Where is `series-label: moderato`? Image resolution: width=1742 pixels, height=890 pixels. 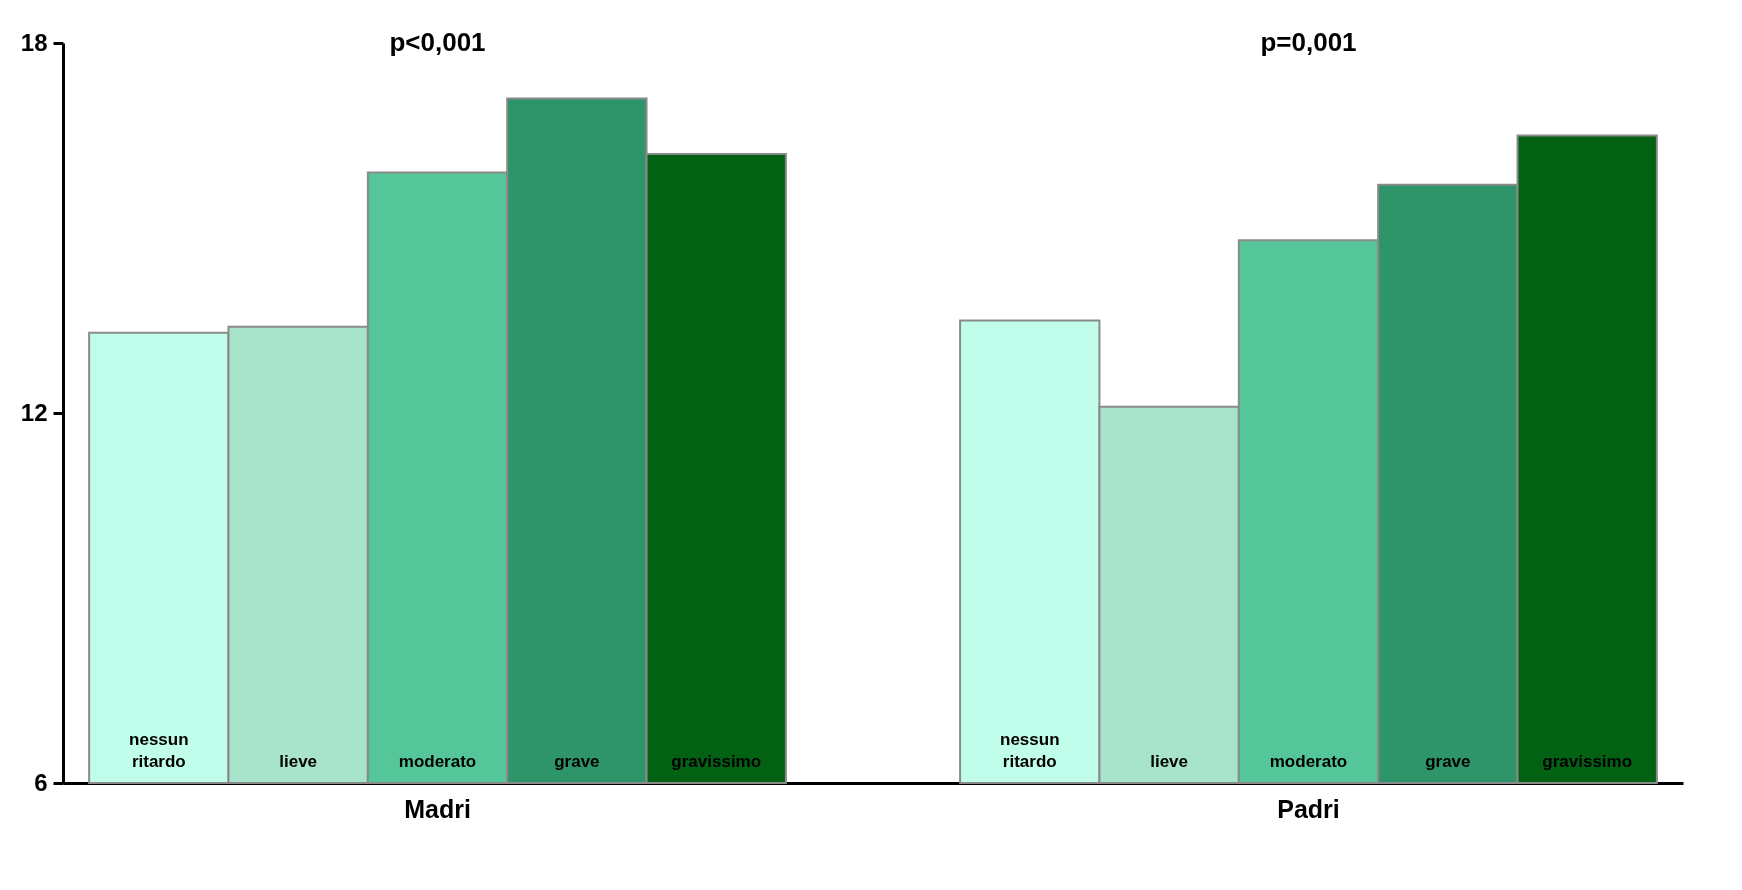 series-label: moderato is located at coordinates (437, 761).